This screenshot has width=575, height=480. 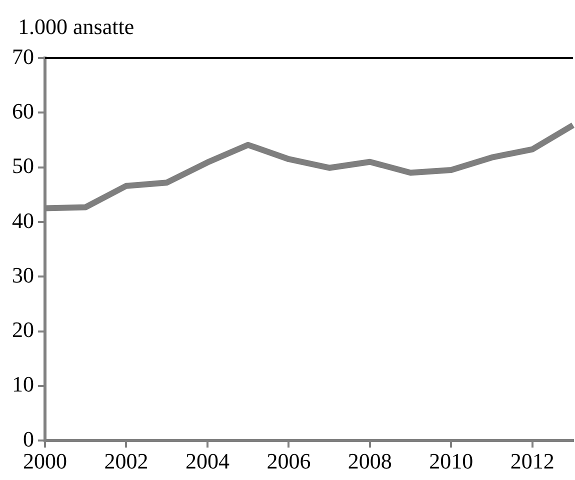 What do you see at coordinates (126, 461) in the screenshot?
I see `x-tick-label: 2002` at bounding box center [126, 461].